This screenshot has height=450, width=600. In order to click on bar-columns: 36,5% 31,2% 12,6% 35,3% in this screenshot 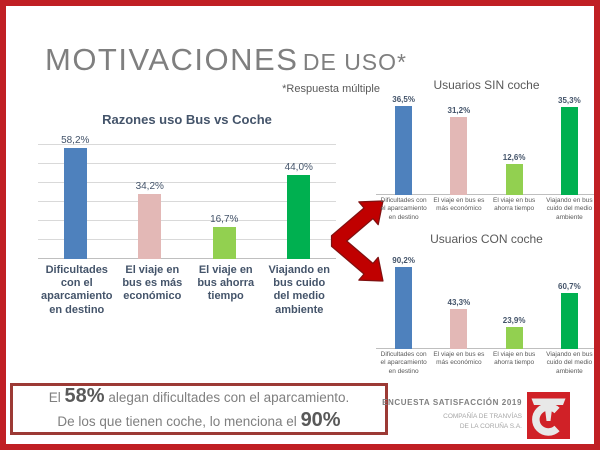, I will do `click(485, 145)`.